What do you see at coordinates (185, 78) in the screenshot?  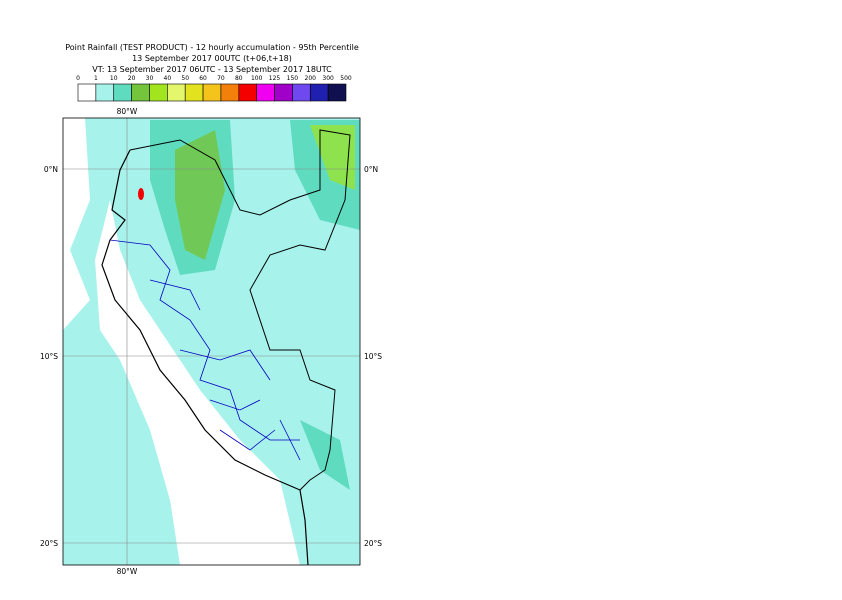 I see `legend-label: 50` at bounding box center [185, 78].